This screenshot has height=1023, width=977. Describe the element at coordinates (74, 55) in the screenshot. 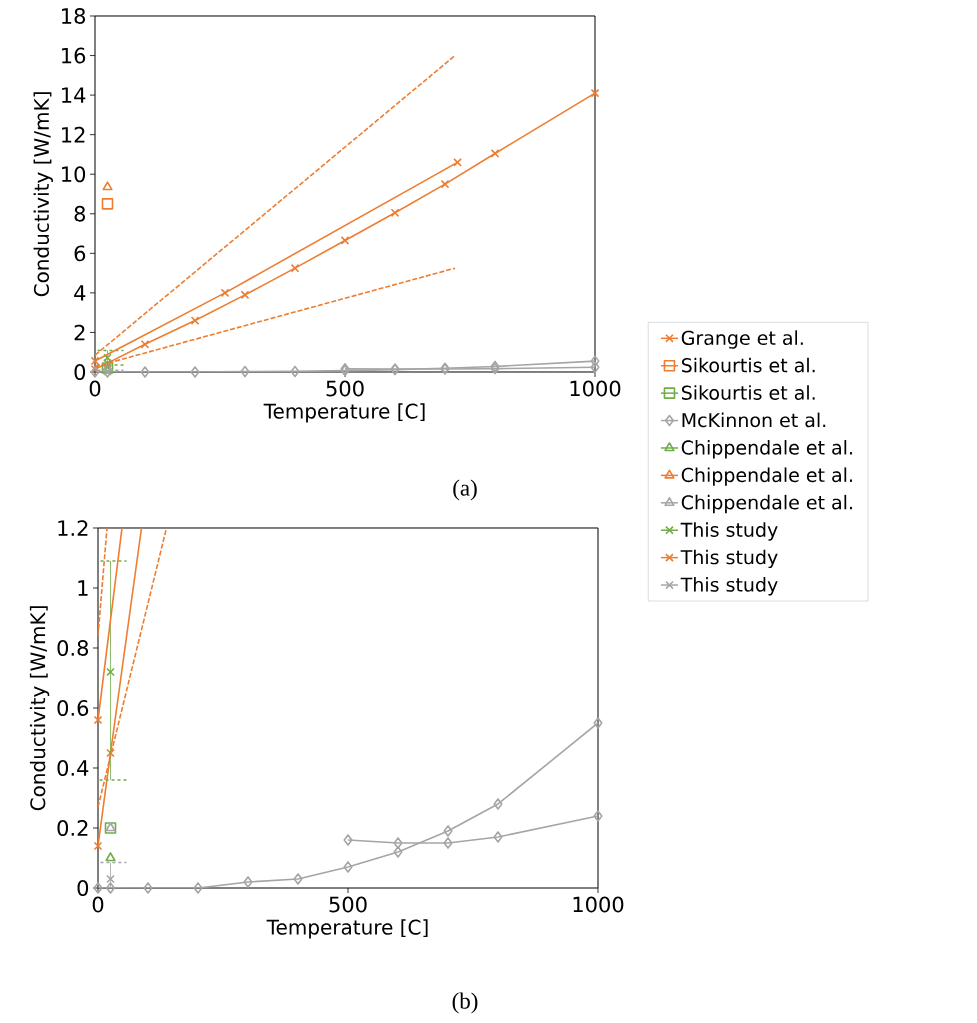

I see `y-tick-label: 16` at that location.